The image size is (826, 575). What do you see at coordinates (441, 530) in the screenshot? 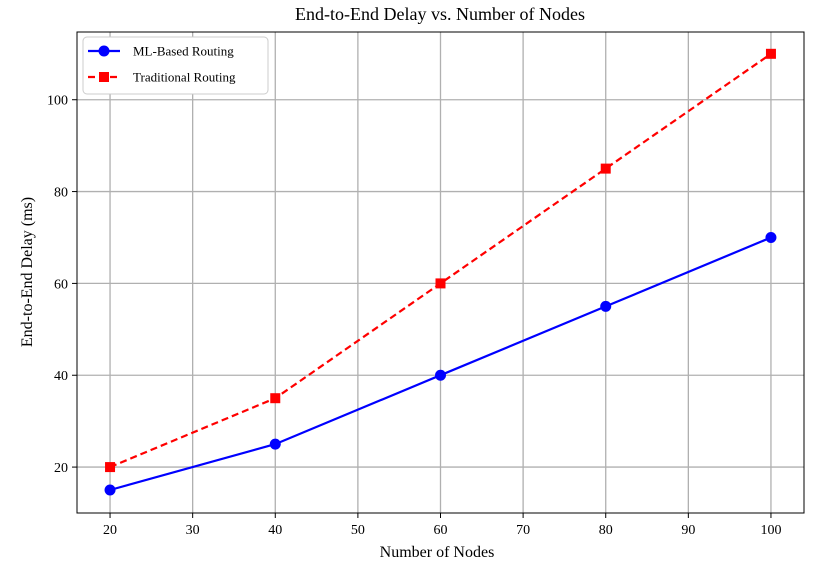
I see `x-tick-label: 60` at bounding box center [441, 530].